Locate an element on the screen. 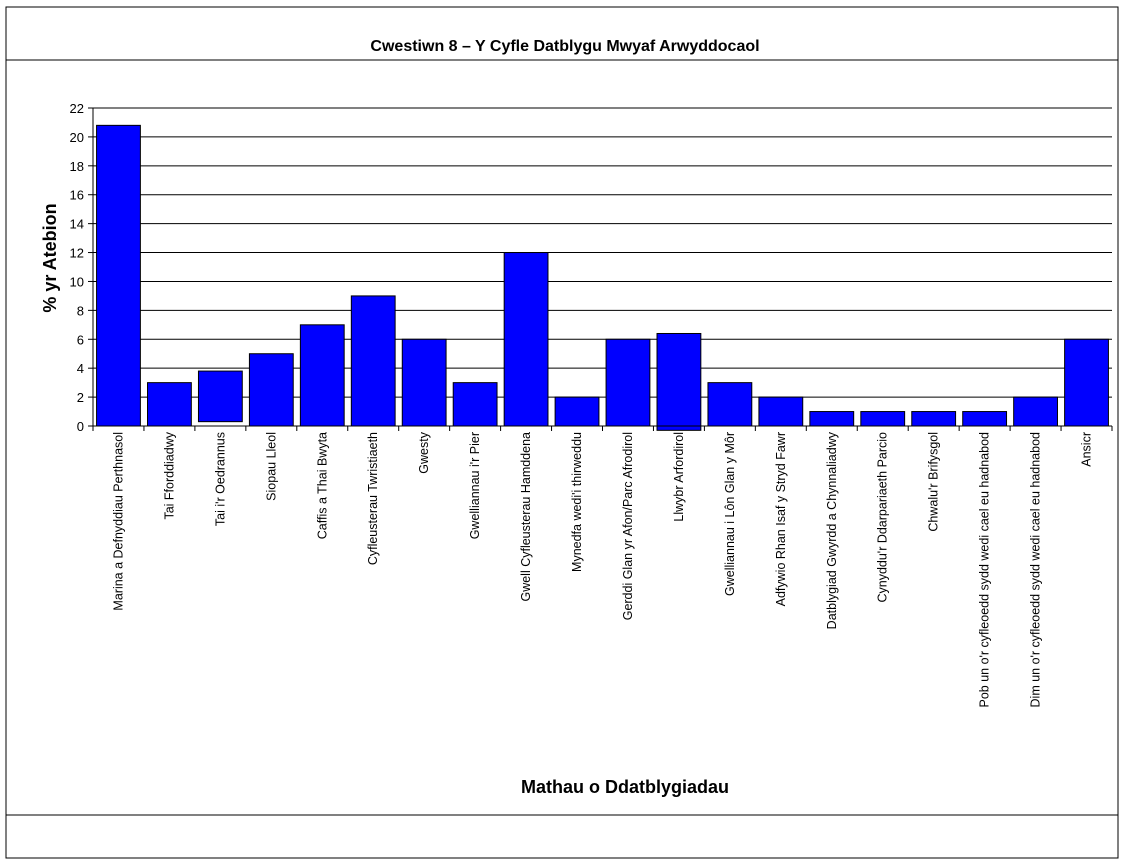  x-category-label: Llwybr Arfordirol is located at coordinates (679, 477).